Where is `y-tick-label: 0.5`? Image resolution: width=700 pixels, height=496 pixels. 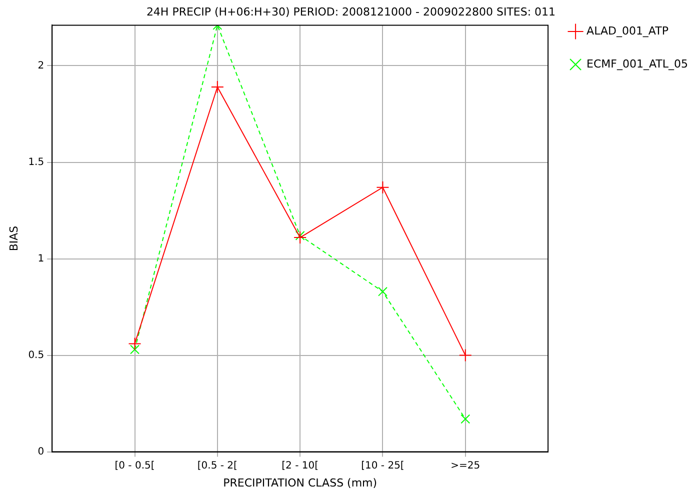 y-tick-label: 0.5 is located at coordinates (36, 355).